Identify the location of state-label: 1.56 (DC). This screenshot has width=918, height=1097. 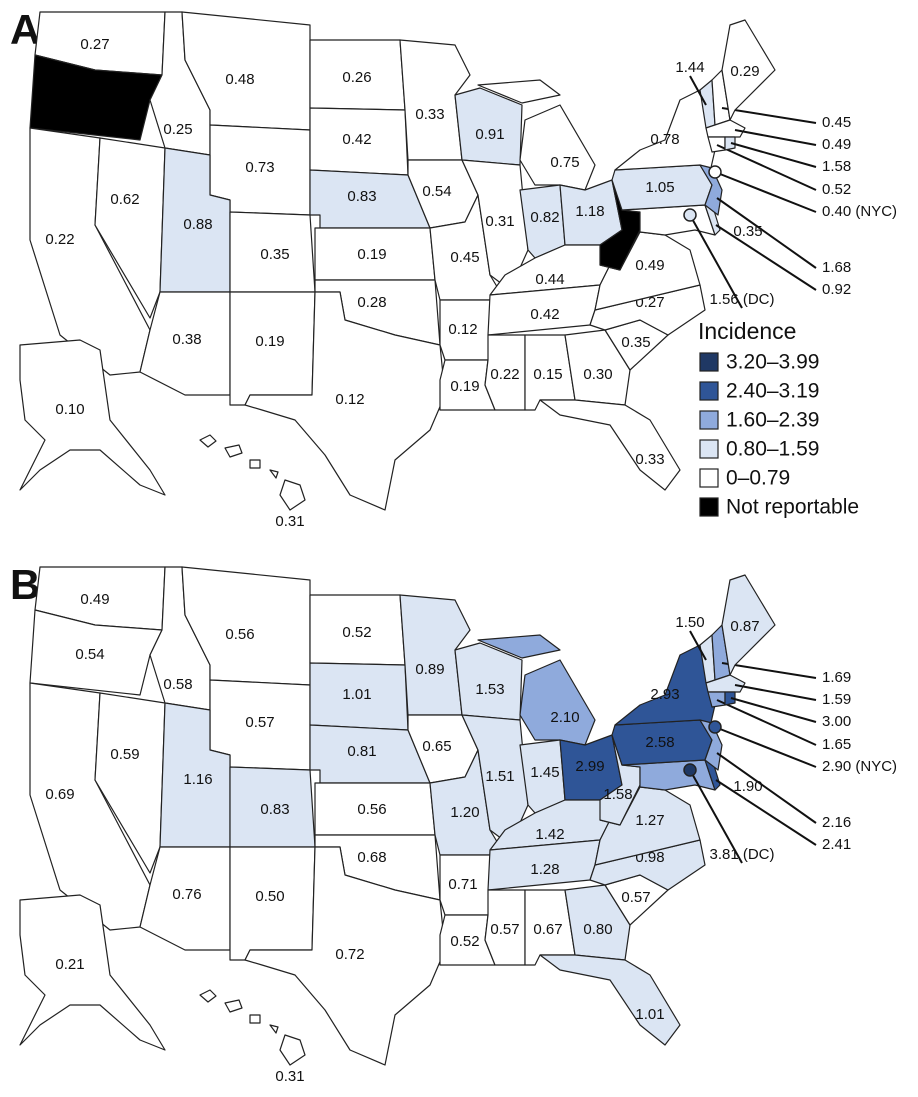
(741, 299).